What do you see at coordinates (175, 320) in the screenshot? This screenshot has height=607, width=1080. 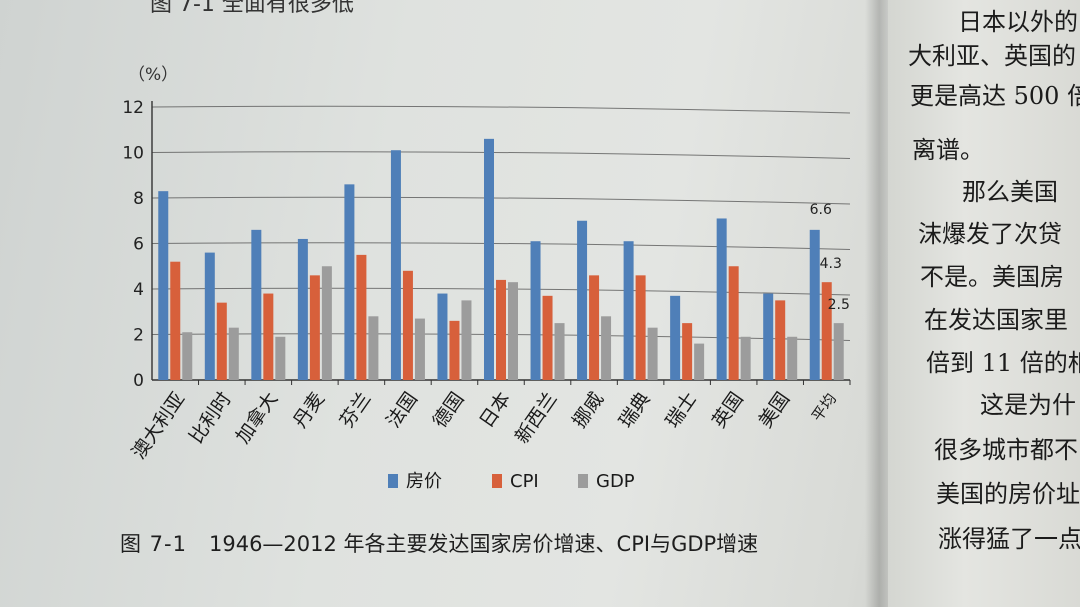 I see `bar-CPI-澳大利亚` at bounding box center [175, 320].